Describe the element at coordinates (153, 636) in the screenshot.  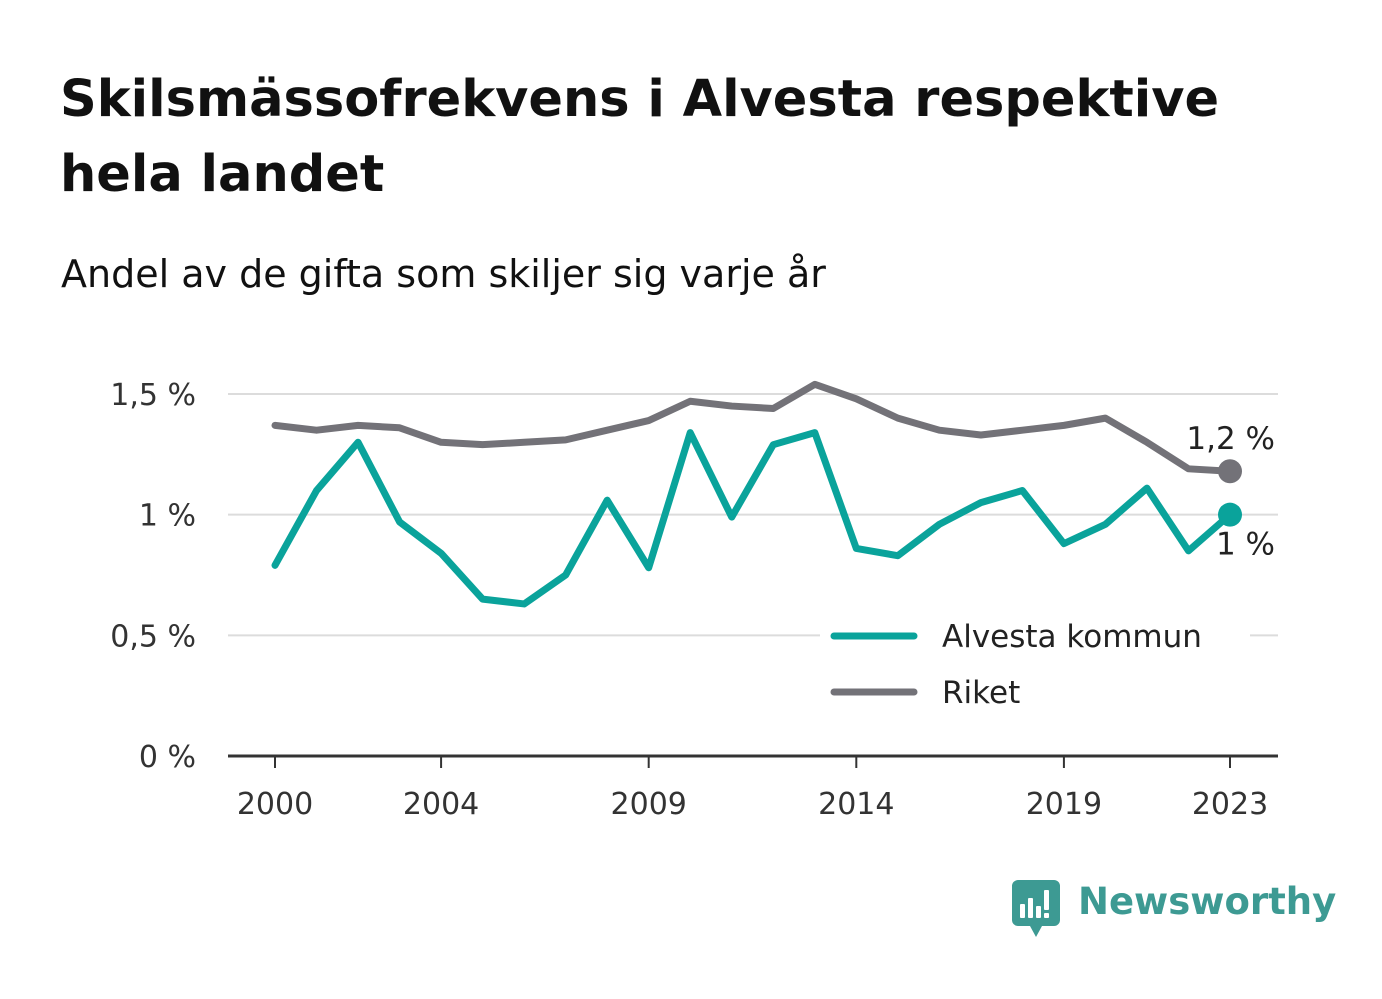
I see `y-tick-label: 0,5 %` at that location.